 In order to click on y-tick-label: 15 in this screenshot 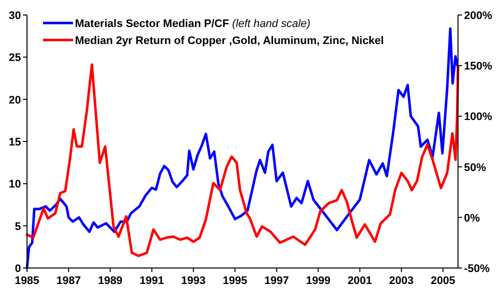, I will do `click(14, 142)`.